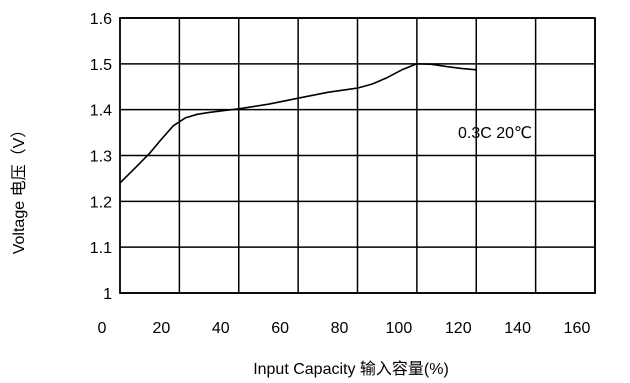  Describe the element at coordinates (517, 328) in the screenshot. I see `x-tick-label: 140` at that location.